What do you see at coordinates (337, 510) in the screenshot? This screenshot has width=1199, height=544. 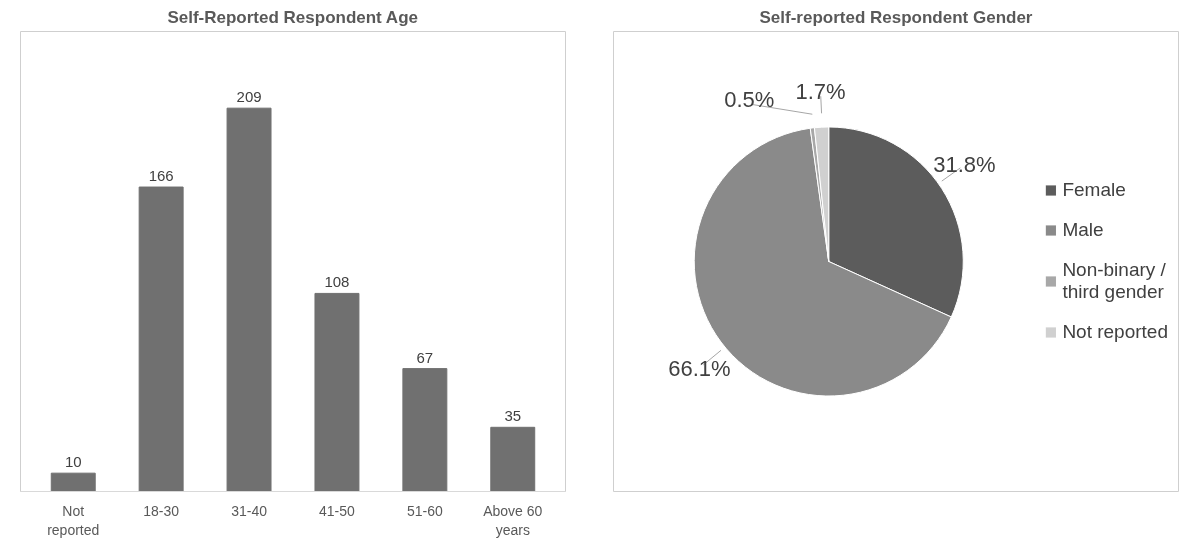 I see `x-tick-label: 41-50` at bounding box center [337, 510].